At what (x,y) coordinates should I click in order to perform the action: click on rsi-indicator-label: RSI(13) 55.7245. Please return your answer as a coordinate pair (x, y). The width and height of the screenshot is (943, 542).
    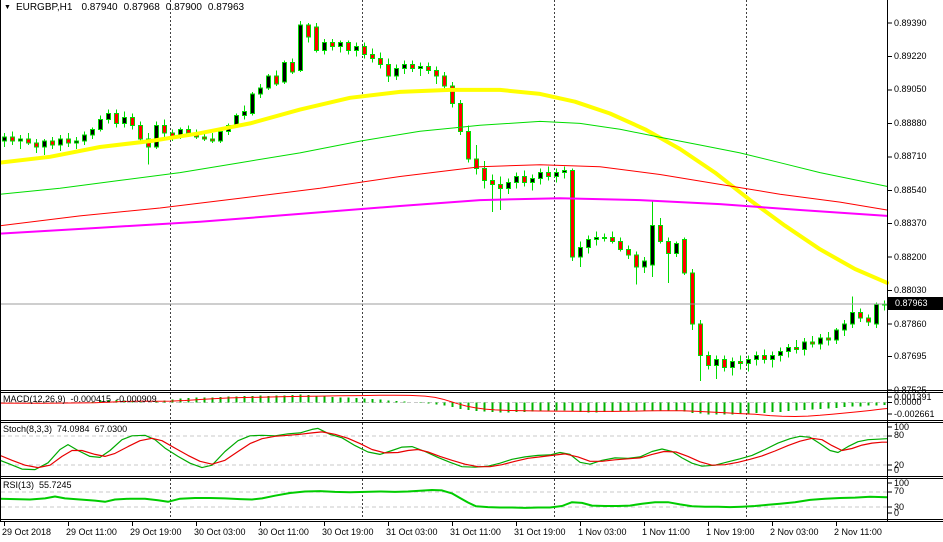
    Looking at the image, I should click on (37, 485).